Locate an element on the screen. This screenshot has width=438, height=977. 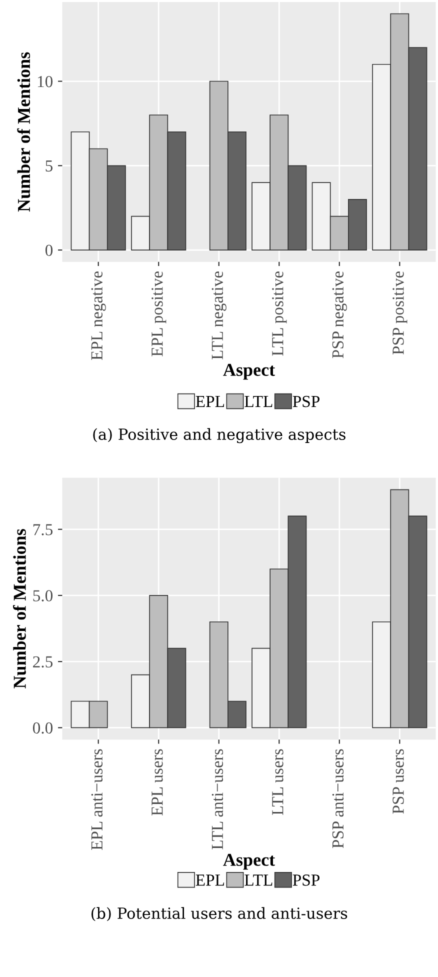
x-tick-label: LTL users is located at coordinates (278, 782).